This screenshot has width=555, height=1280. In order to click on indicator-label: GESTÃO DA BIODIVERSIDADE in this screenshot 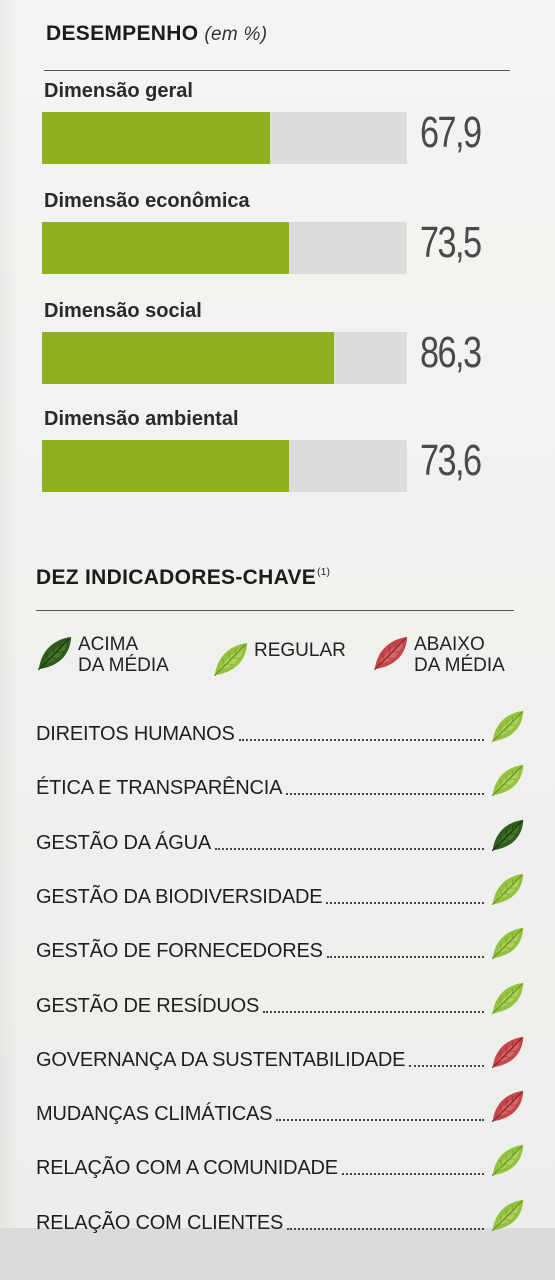, I will do `click(179, 897)`.